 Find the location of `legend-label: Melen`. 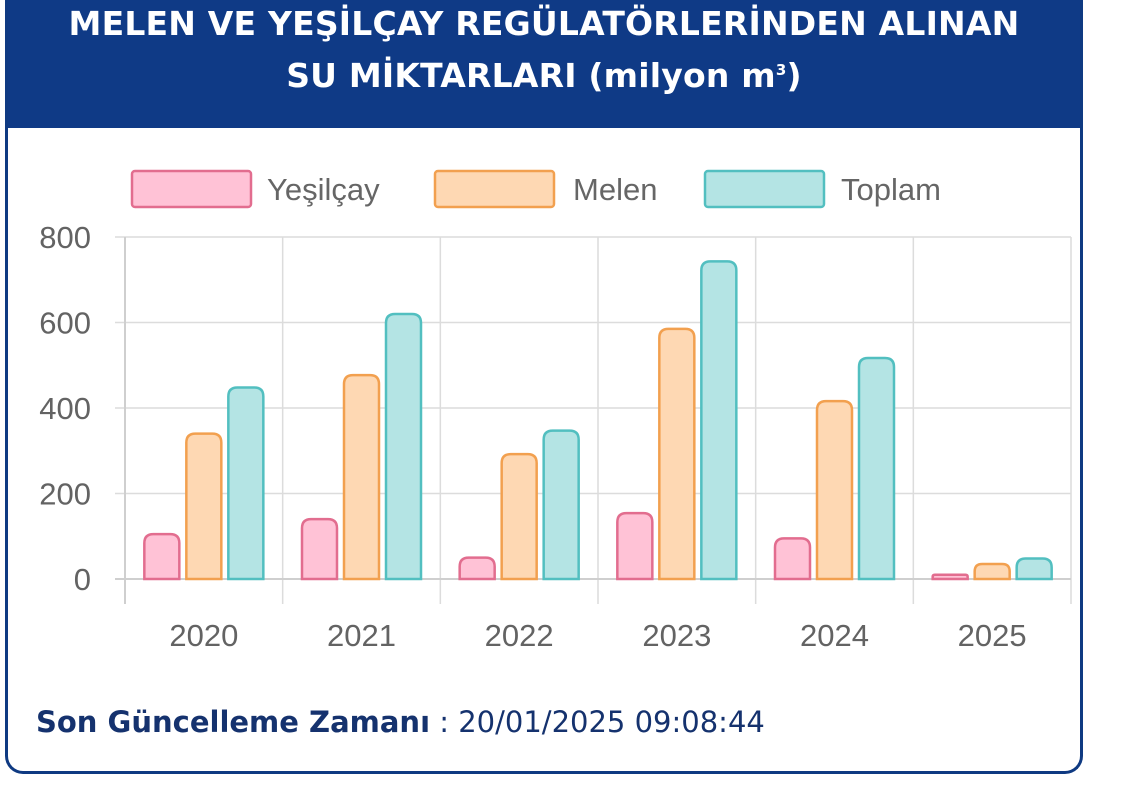

legend-label: Melen is located at coordinates (615, 189).